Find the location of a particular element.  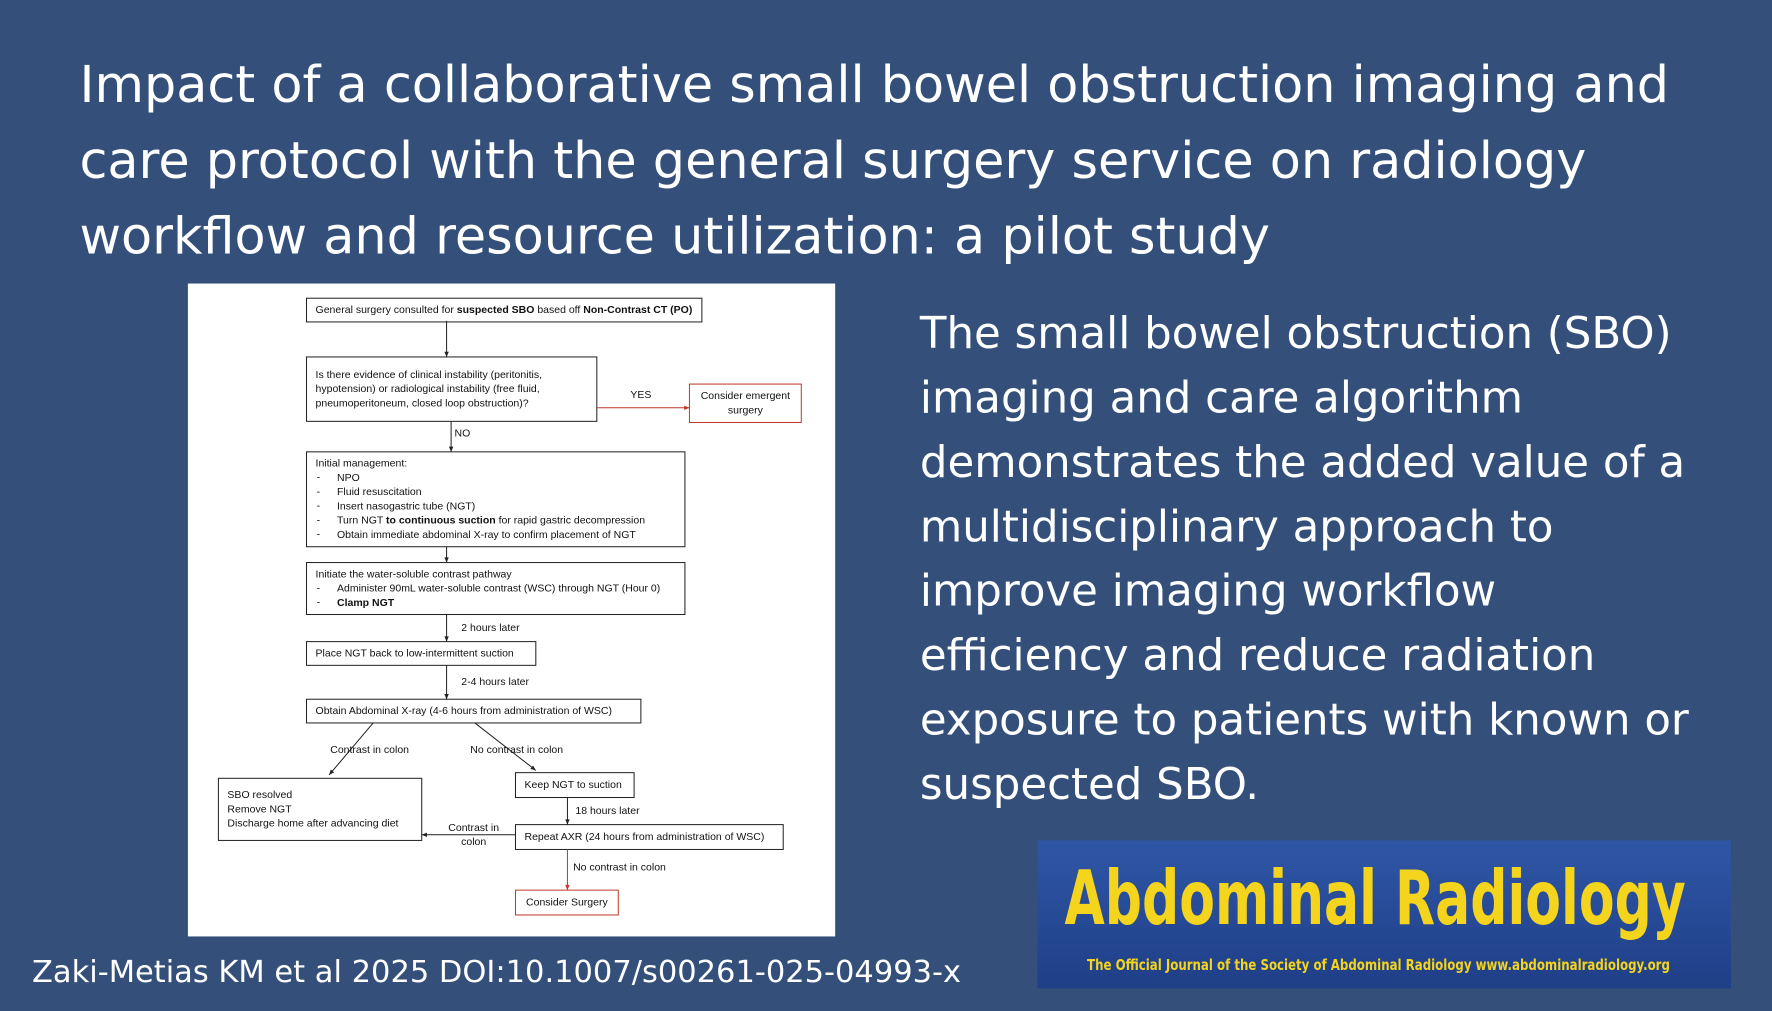

logo-background is located at coordinates (1384, 914).